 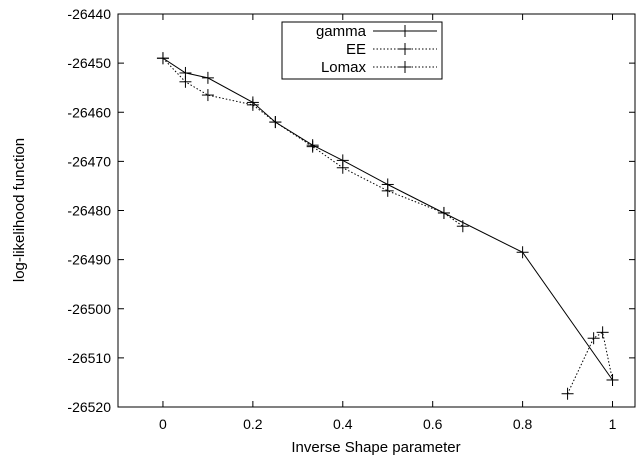 I want to click on legend-marker-lomax, so click(x=405, y=67).